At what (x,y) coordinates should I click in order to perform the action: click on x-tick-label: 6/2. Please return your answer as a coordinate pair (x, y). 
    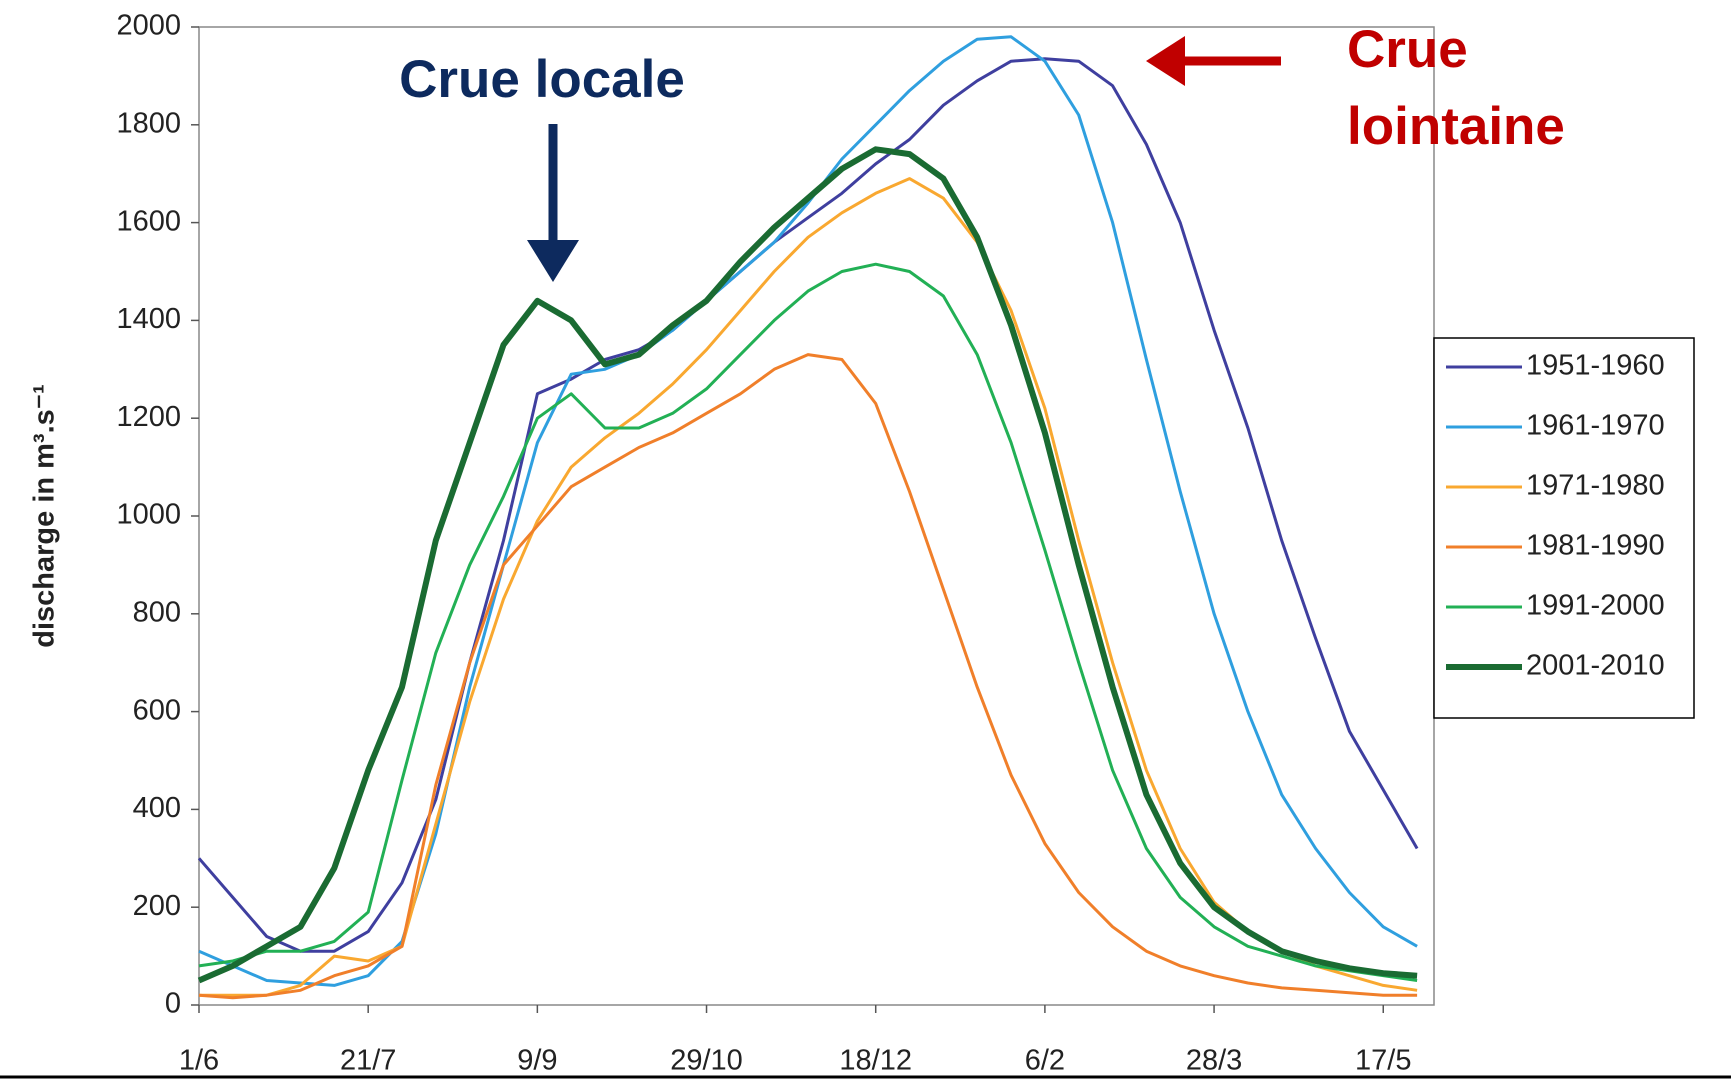
    Looking at the image, I should click on (1045, 1061).